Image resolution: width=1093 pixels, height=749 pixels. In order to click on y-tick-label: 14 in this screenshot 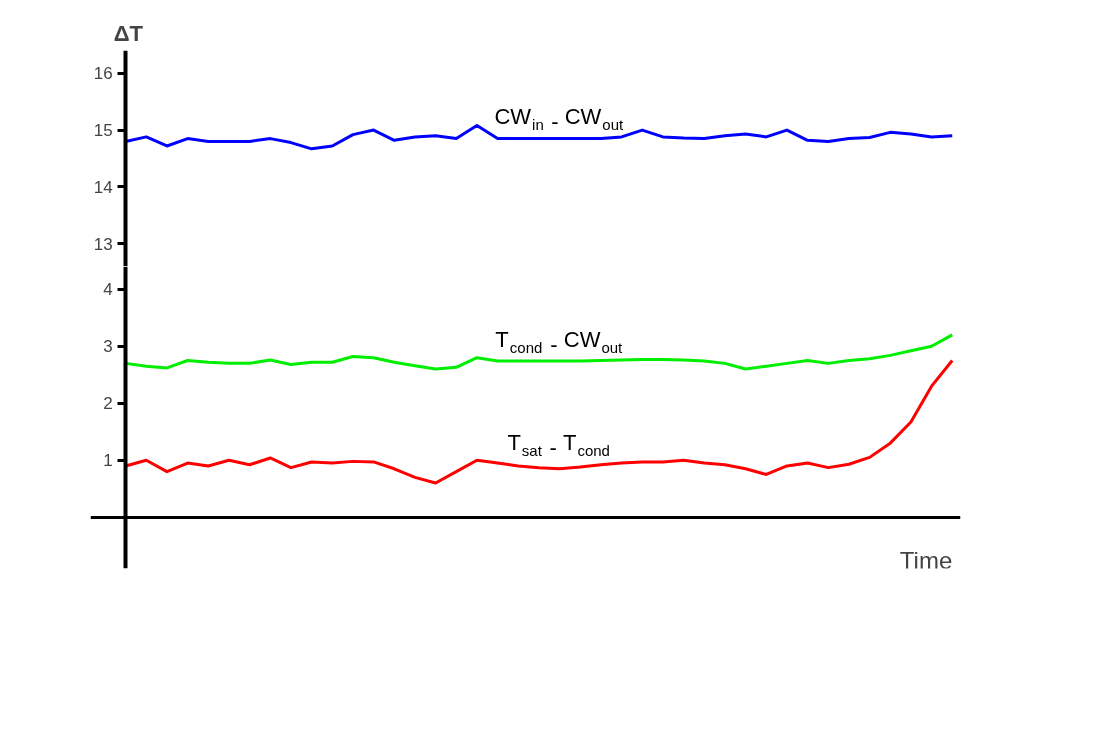, I will do `click(103, 187)`.